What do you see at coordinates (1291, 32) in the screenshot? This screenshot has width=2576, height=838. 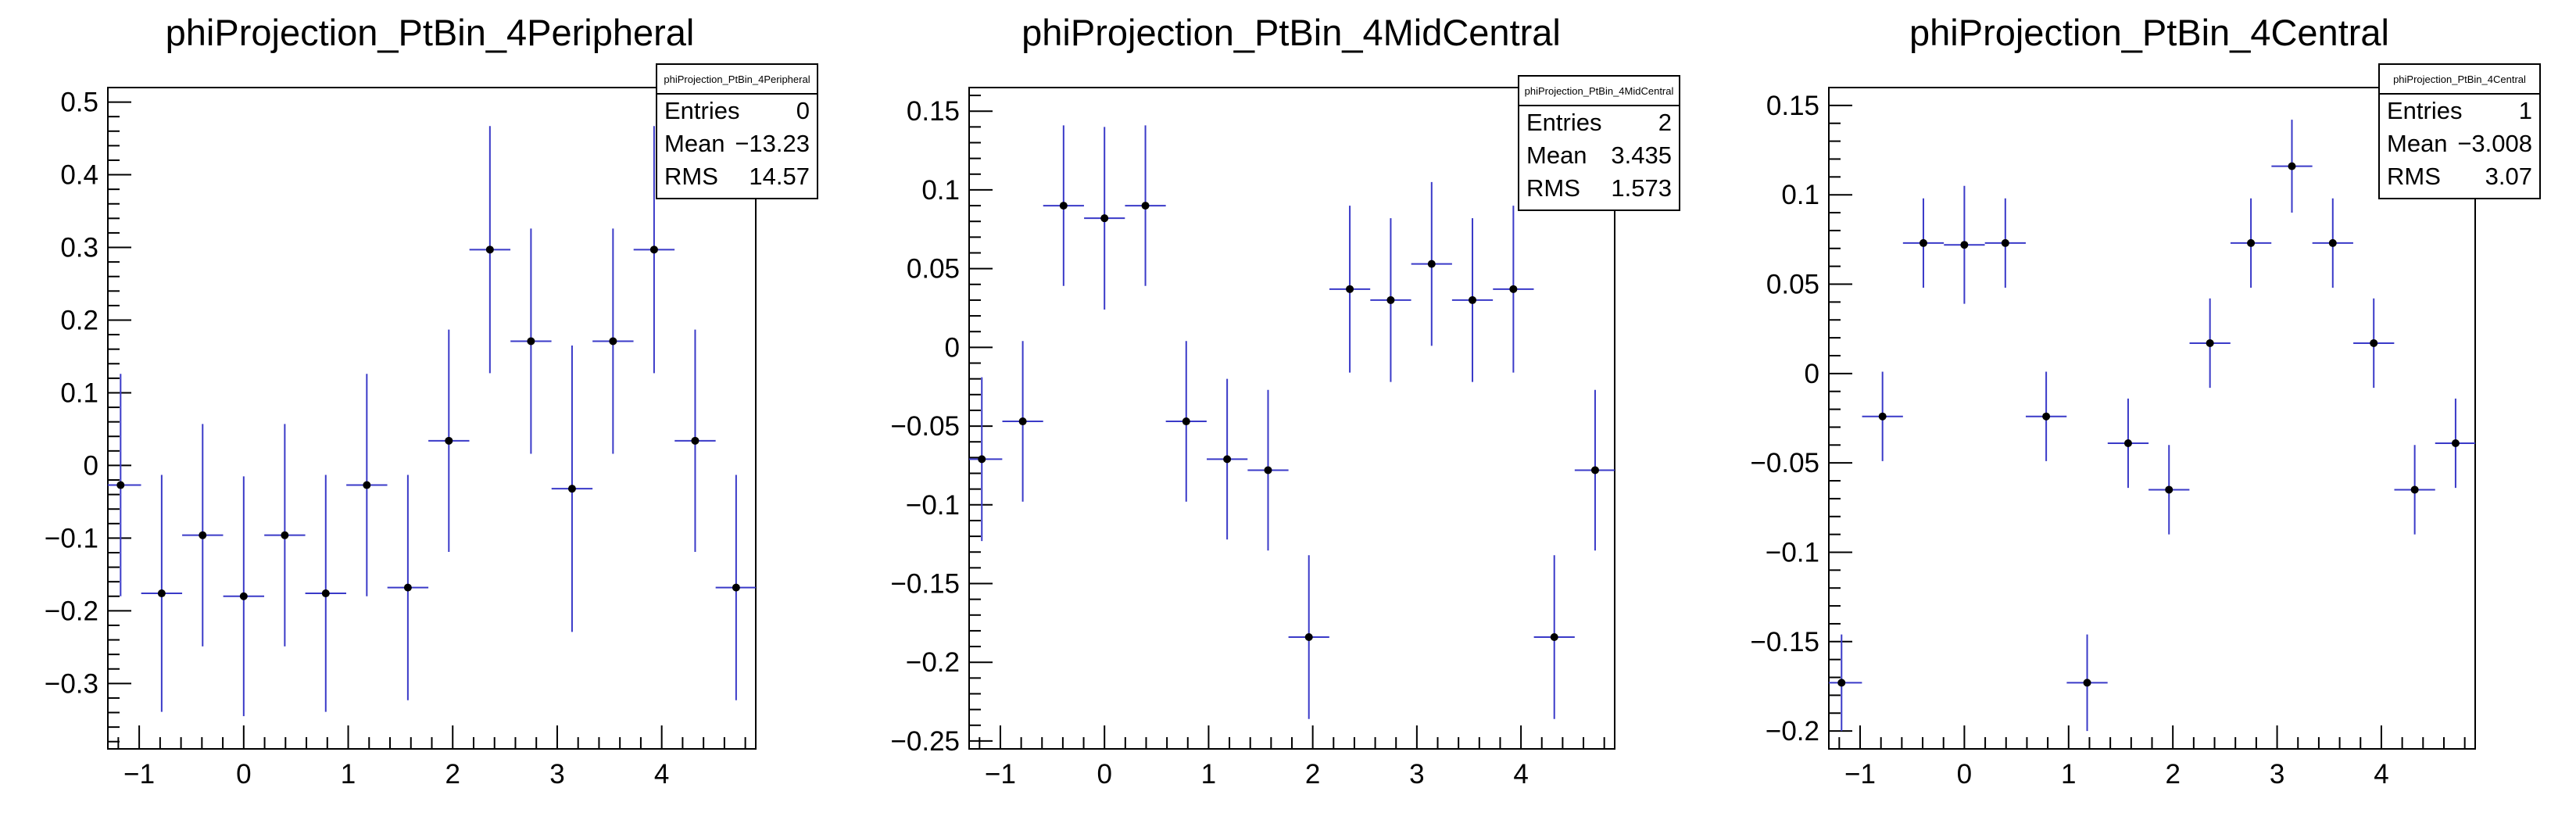 I see `chart-title: phiProjection_PtBin_4MidCentral` at bounding box center [1291, 32].